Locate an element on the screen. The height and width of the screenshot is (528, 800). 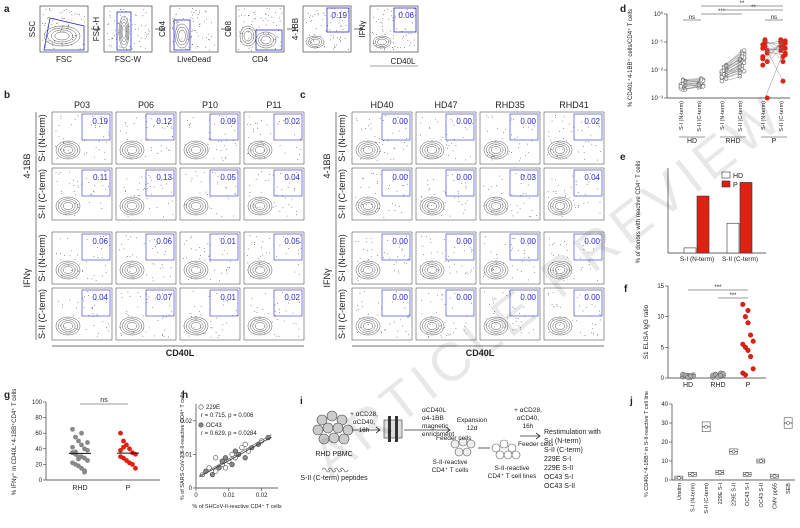
expansion-label: Expansion is located at coordinates (472, 420).